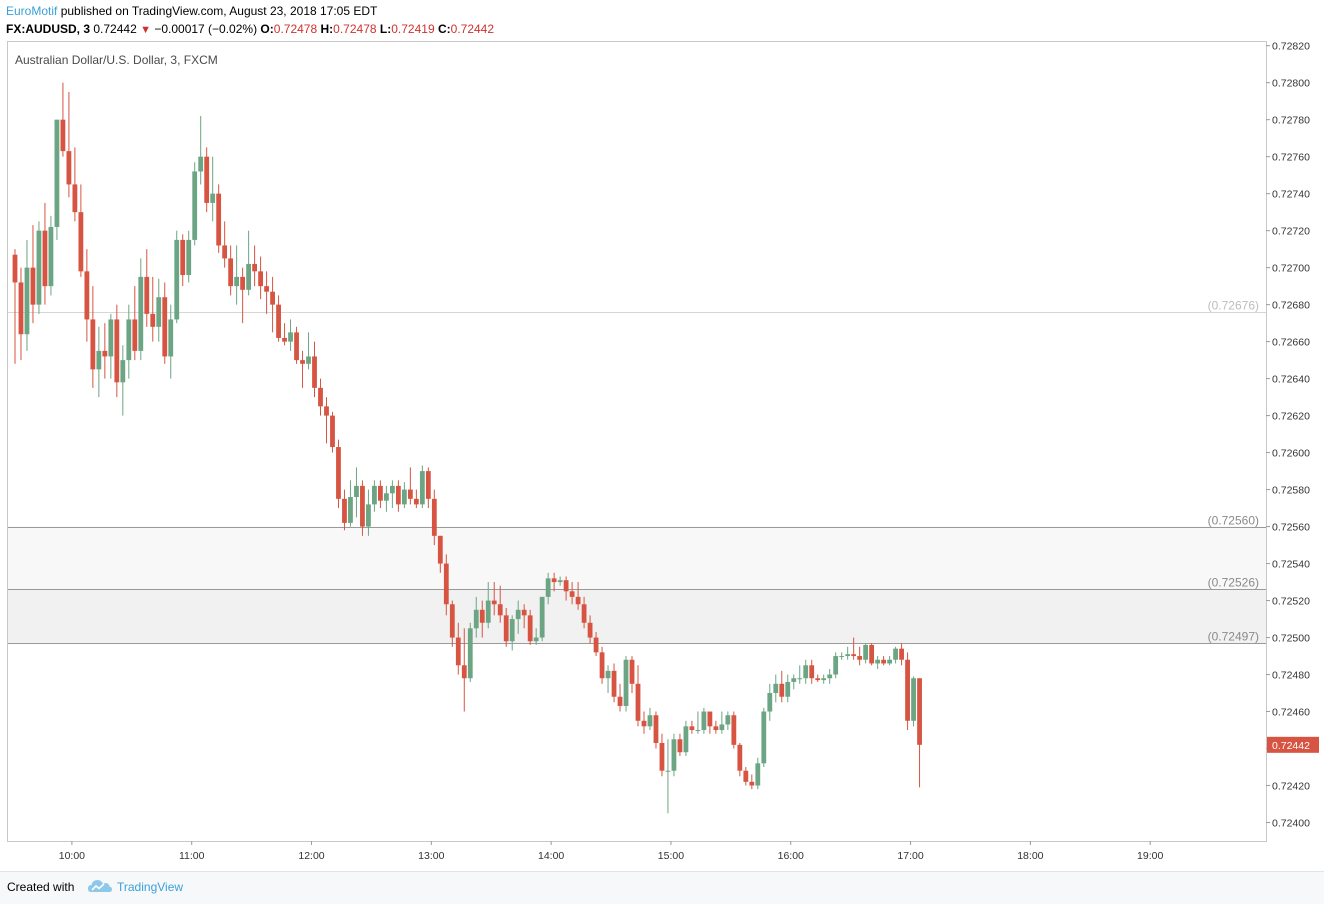 This screenshot has height=904, width=1324. Describe the element at coordinates (100, 887) in the screenshot. I see `tradingview-cloud-icon` at that location.